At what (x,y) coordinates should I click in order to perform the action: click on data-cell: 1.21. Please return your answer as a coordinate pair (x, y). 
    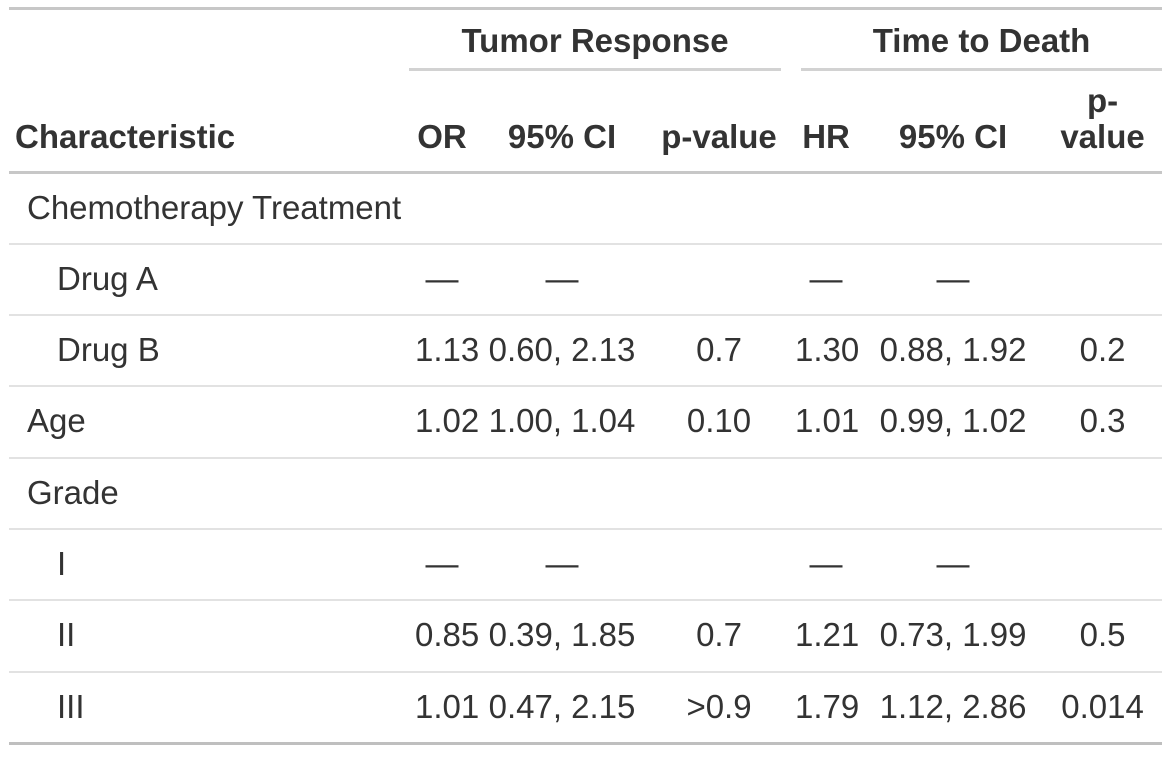
    Looking at the image, I should click on (826, 635).